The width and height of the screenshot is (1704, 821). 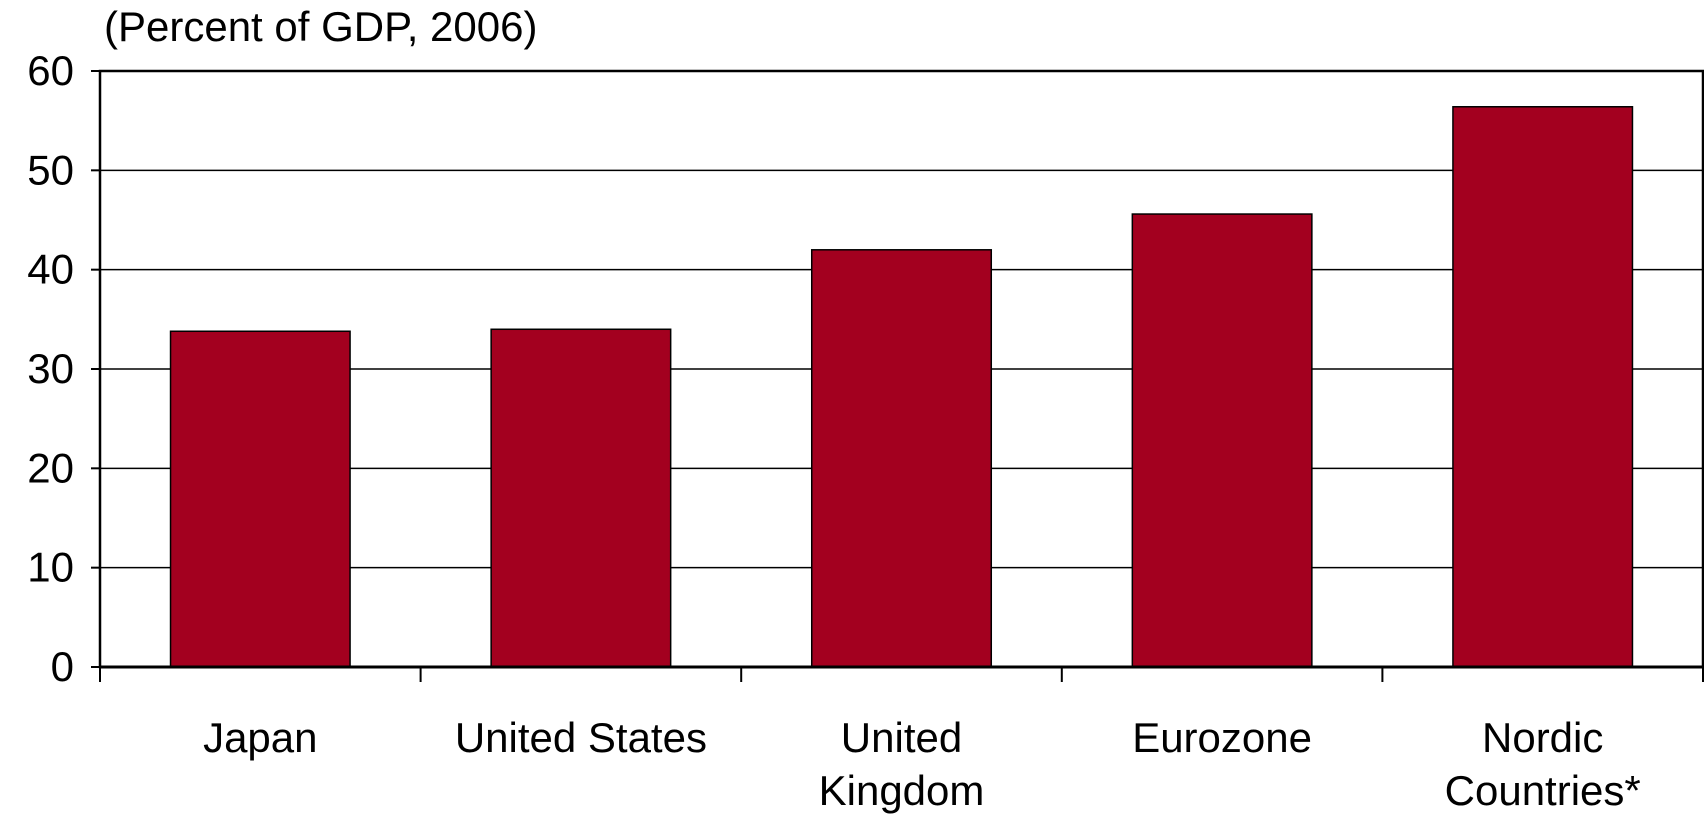 What do you see at coordinates (1543, 764) in the screenshot?
I see `x-tick-label-4: Nordic Countries*` at bounding box center [1543, 764].